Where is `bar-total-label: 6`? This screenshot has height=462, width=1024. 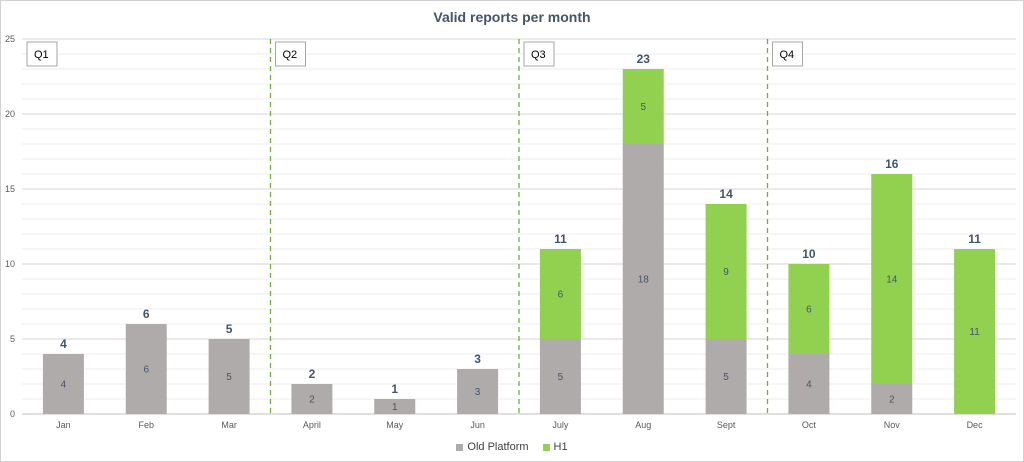
bar-total-label: 6 is located at coordinates (146, 314).